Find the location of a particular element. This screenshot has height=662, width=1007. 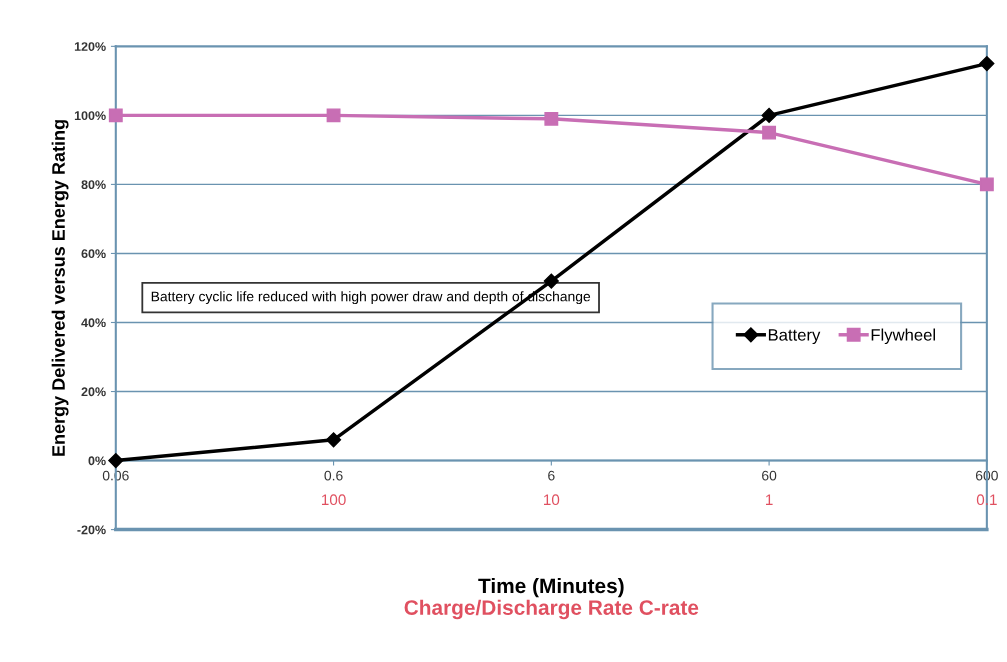

x-tick-label: 60 is located at coordinates (769, 475).